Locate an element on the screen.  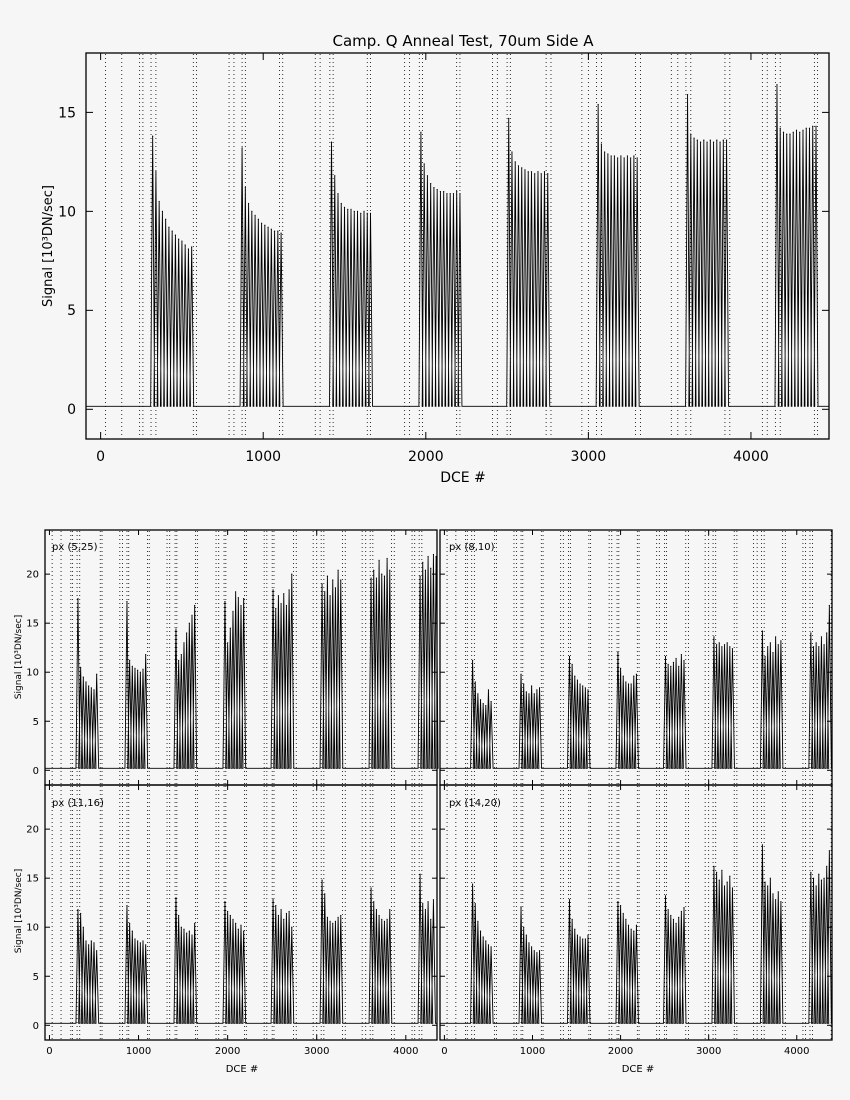
x-tick-label: 4000 is located at coordinates (751, 457).